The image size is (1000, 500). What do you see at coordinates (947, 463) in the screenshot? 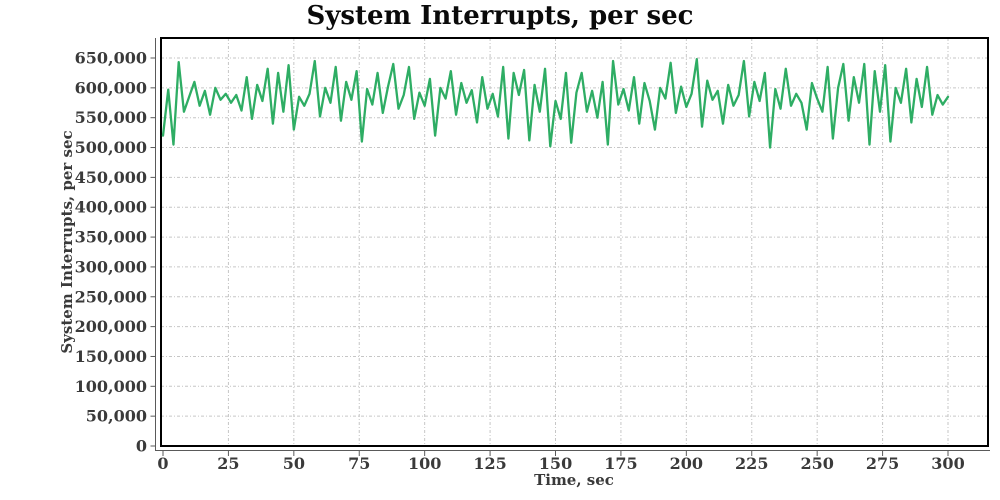
I see `x-tick-label: 300` at bounding box center [947, 463].